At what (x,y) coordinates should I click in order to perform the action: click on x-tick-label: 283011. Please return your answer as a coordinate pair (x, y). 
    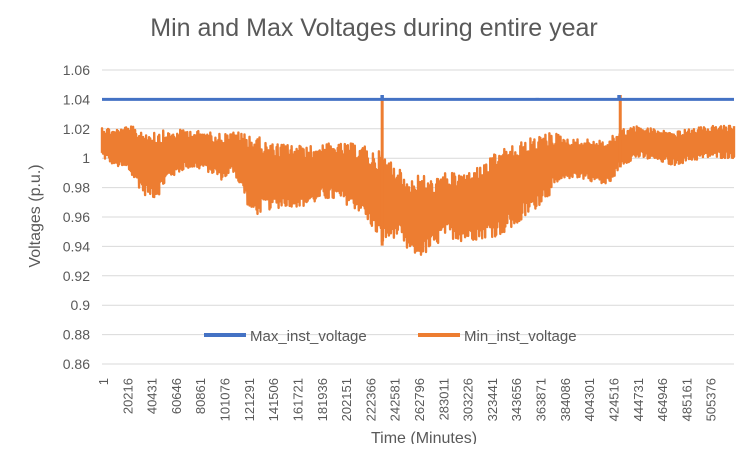
    Looking at the image, I should click on (443, 399).